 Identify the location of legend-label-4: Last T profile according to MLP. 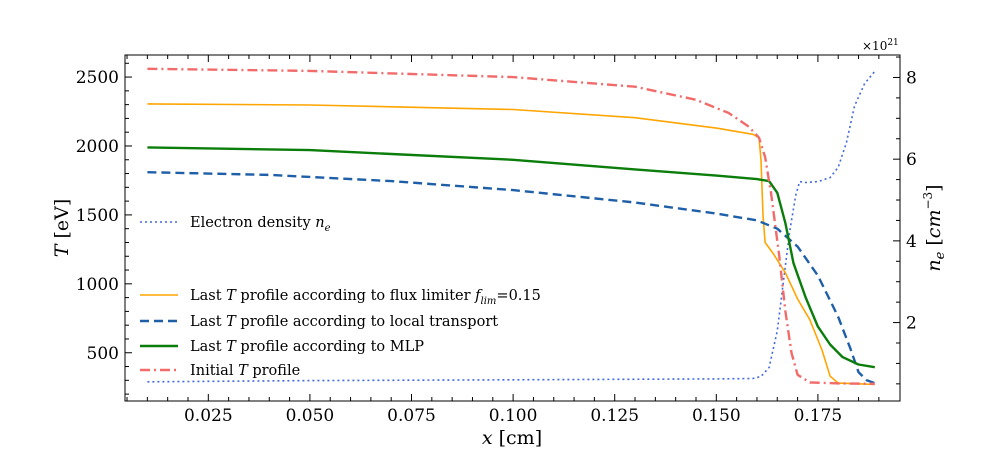
(307, 347).